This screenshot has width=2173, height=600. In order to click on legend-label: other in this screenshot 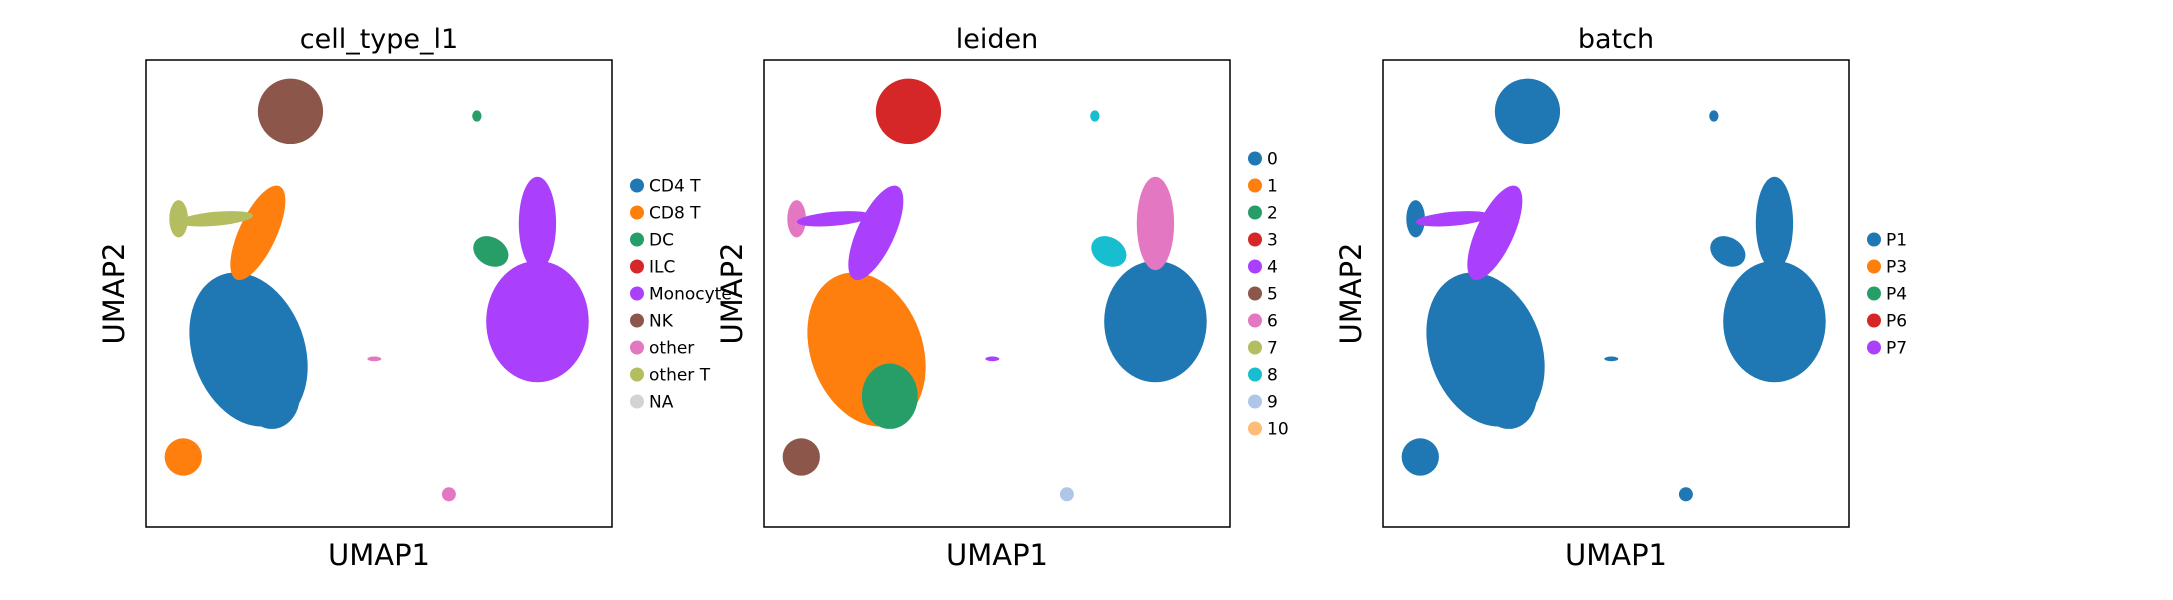, I will do `click(671, 349)`.